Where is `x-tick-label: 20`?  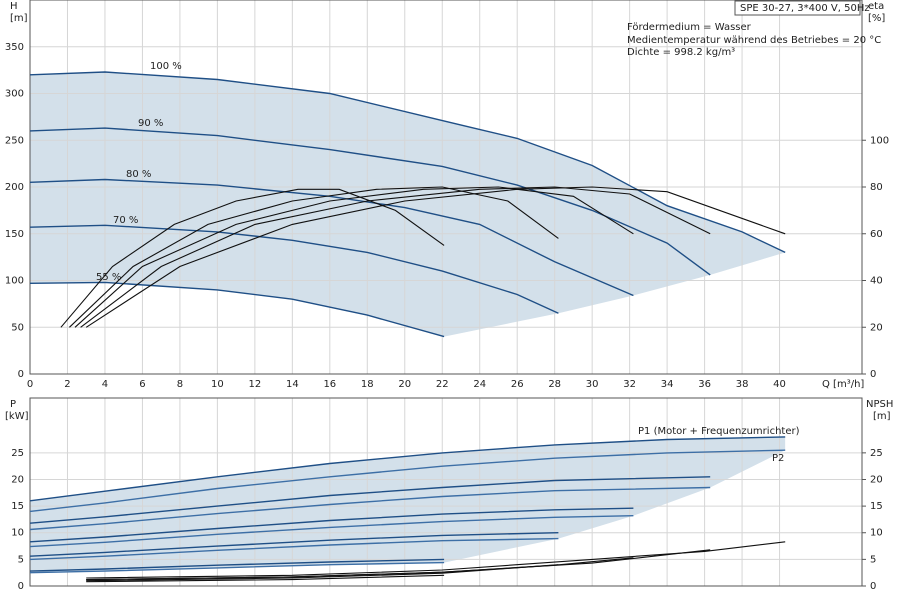
x-tick-label: 20 is located at coordinates (404, 384).